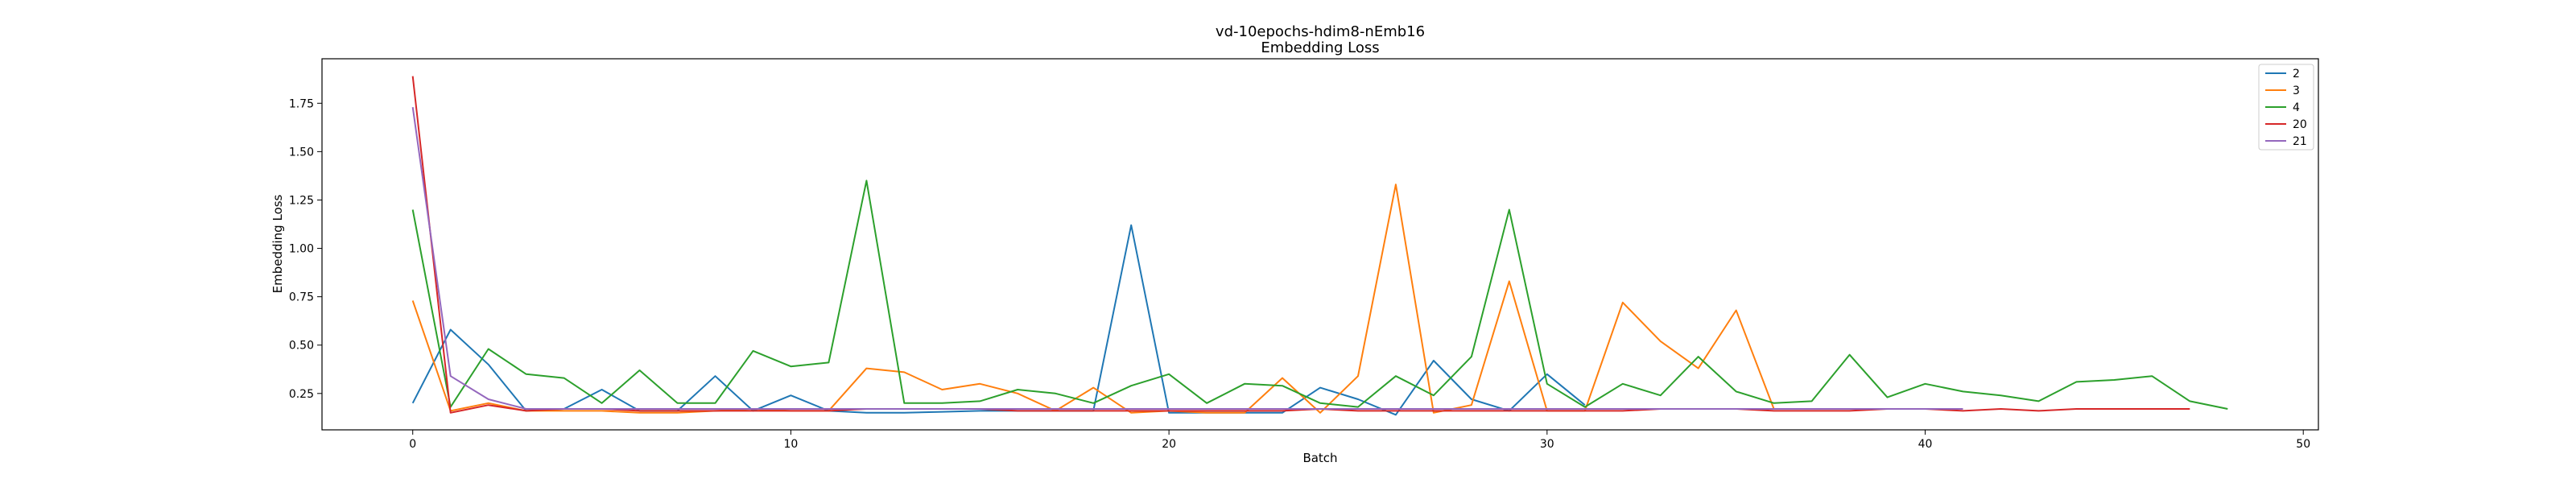  I want to click on y-tick-label: 1.25, so click(301, 200).